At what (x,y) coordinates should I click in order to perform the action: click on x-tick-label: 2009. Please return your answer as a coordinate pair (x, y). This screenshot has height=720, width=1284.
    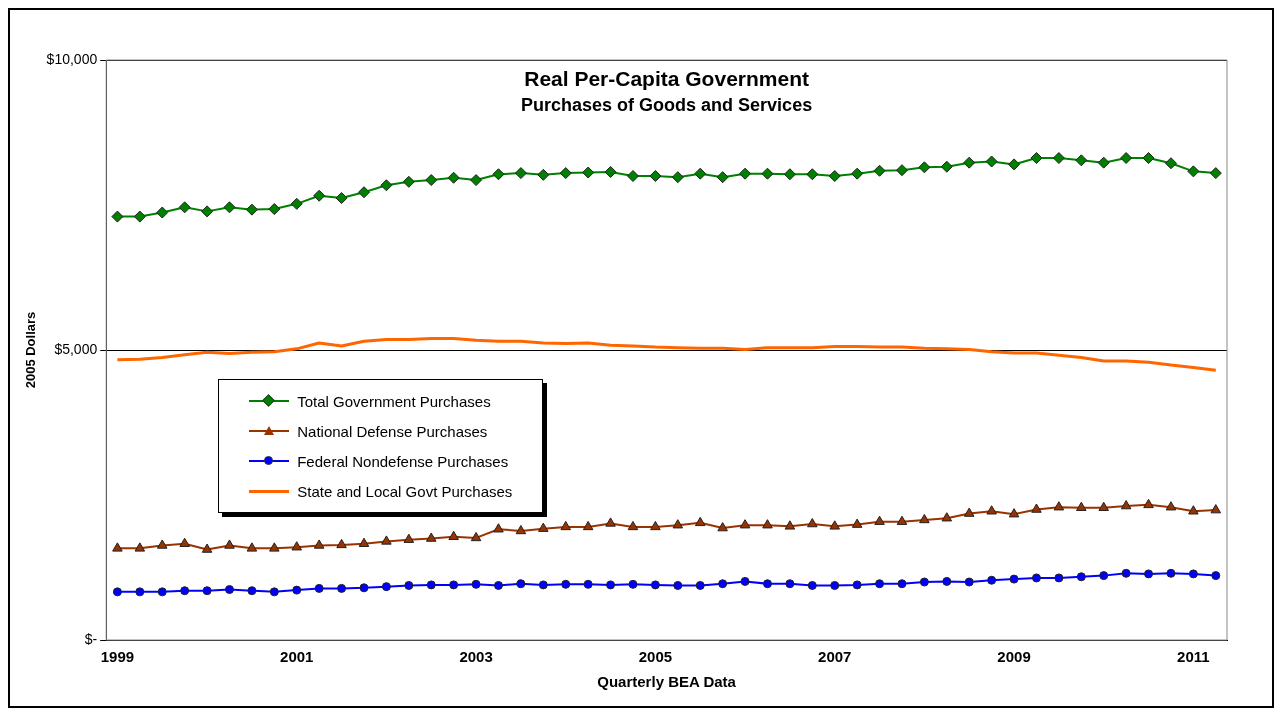
    Looking at the image, I should click on (1014, 657).